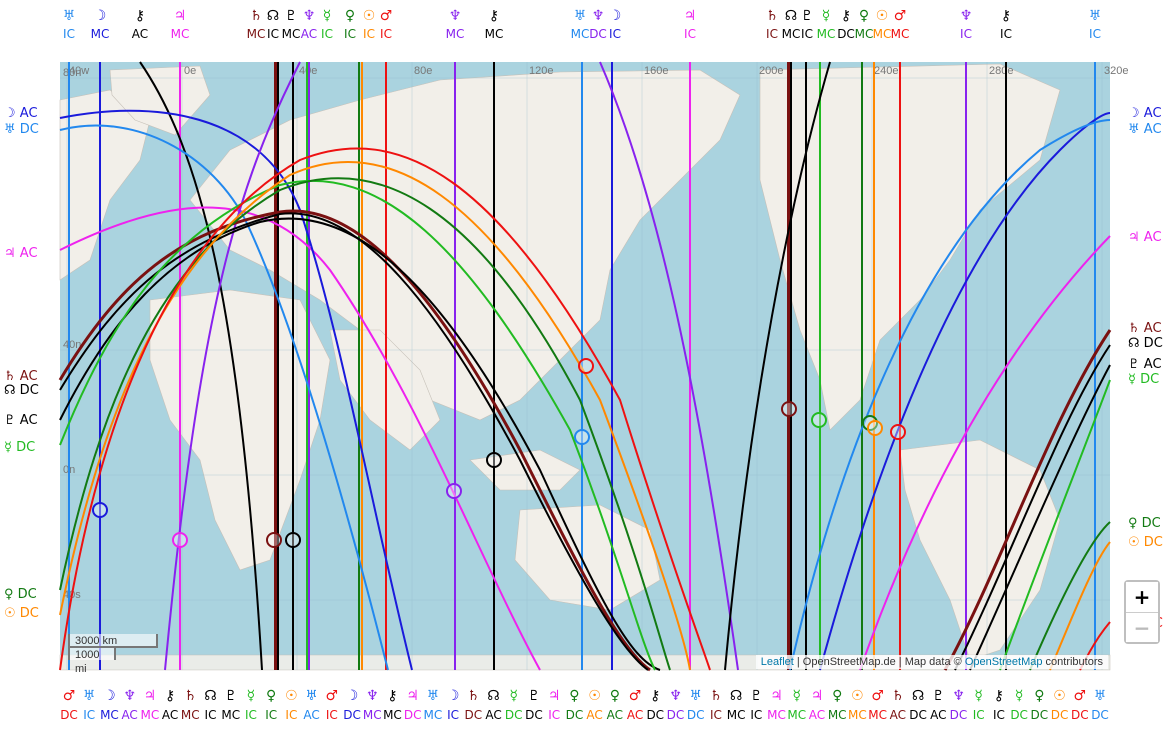 The height and width of the screenshot is (731, 1170). Describe the element at coordinates (541, 71) in the screenshot. I see `lon-label: 120e` at that location.